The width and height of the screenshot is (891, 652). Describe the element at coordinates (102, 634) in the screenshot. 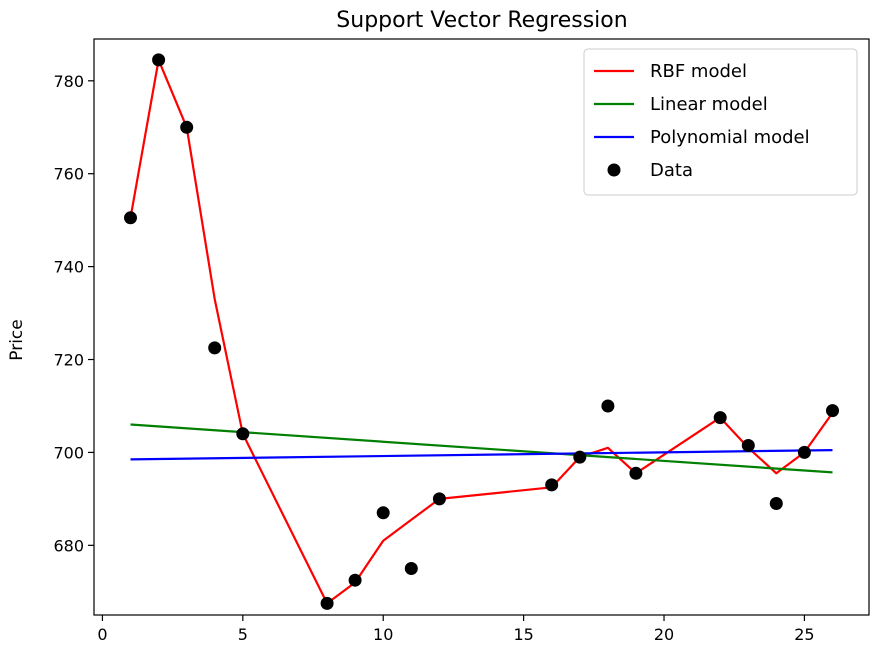

I see `x-tick-label: 0` at that location.